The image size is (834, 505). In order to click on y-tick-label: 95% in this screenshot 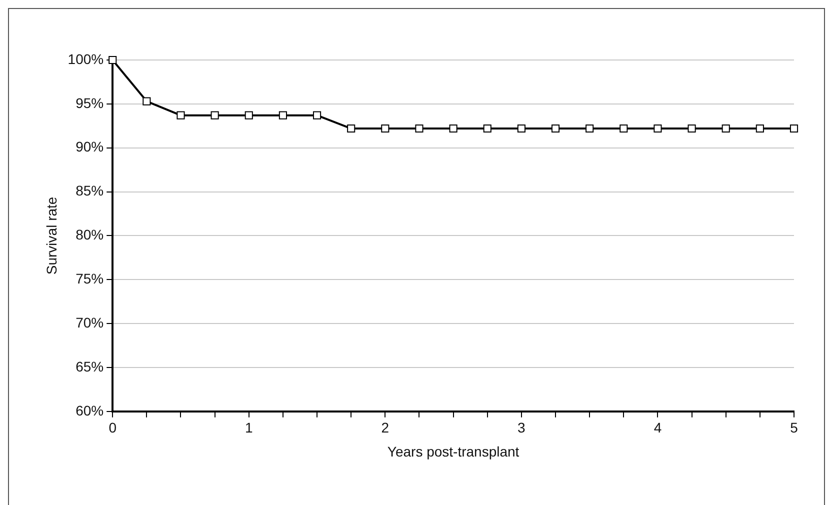, I will do `click(90, 102)`.